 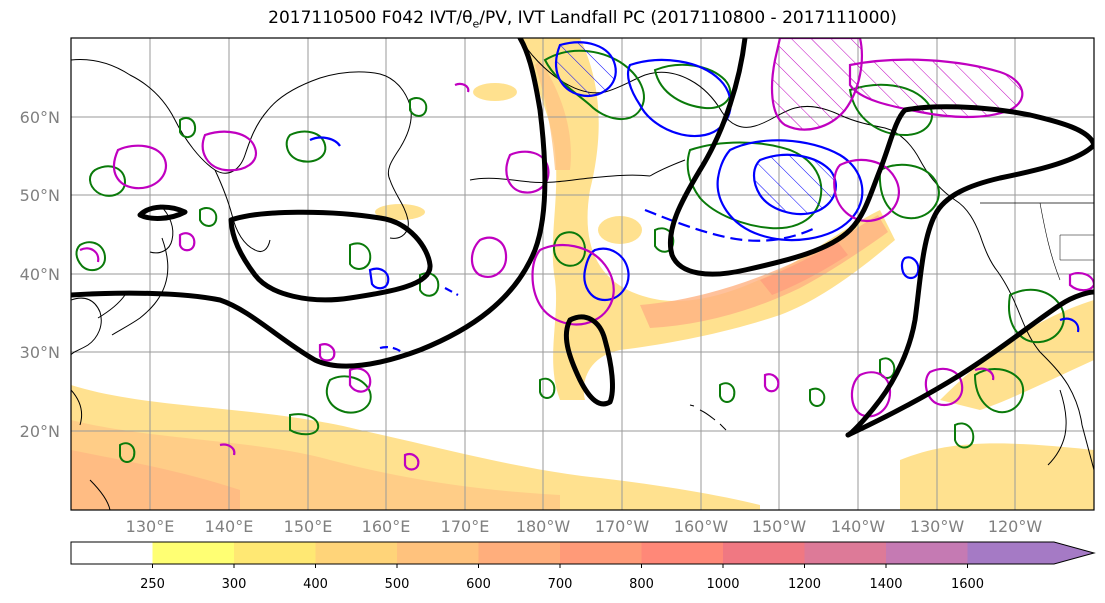 What do you see at coordinates (779, 526) in the screenshot?
I see `lon-label: 150°W` at bounding box center [779, 526].